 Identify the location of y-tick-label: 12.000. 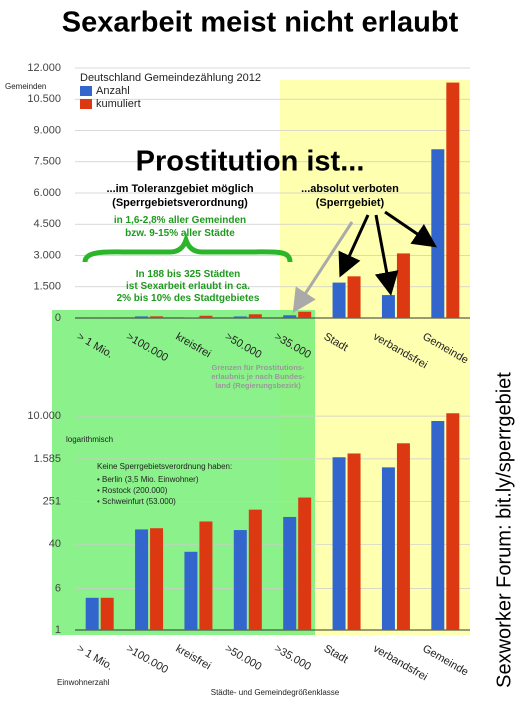
(44, 68).